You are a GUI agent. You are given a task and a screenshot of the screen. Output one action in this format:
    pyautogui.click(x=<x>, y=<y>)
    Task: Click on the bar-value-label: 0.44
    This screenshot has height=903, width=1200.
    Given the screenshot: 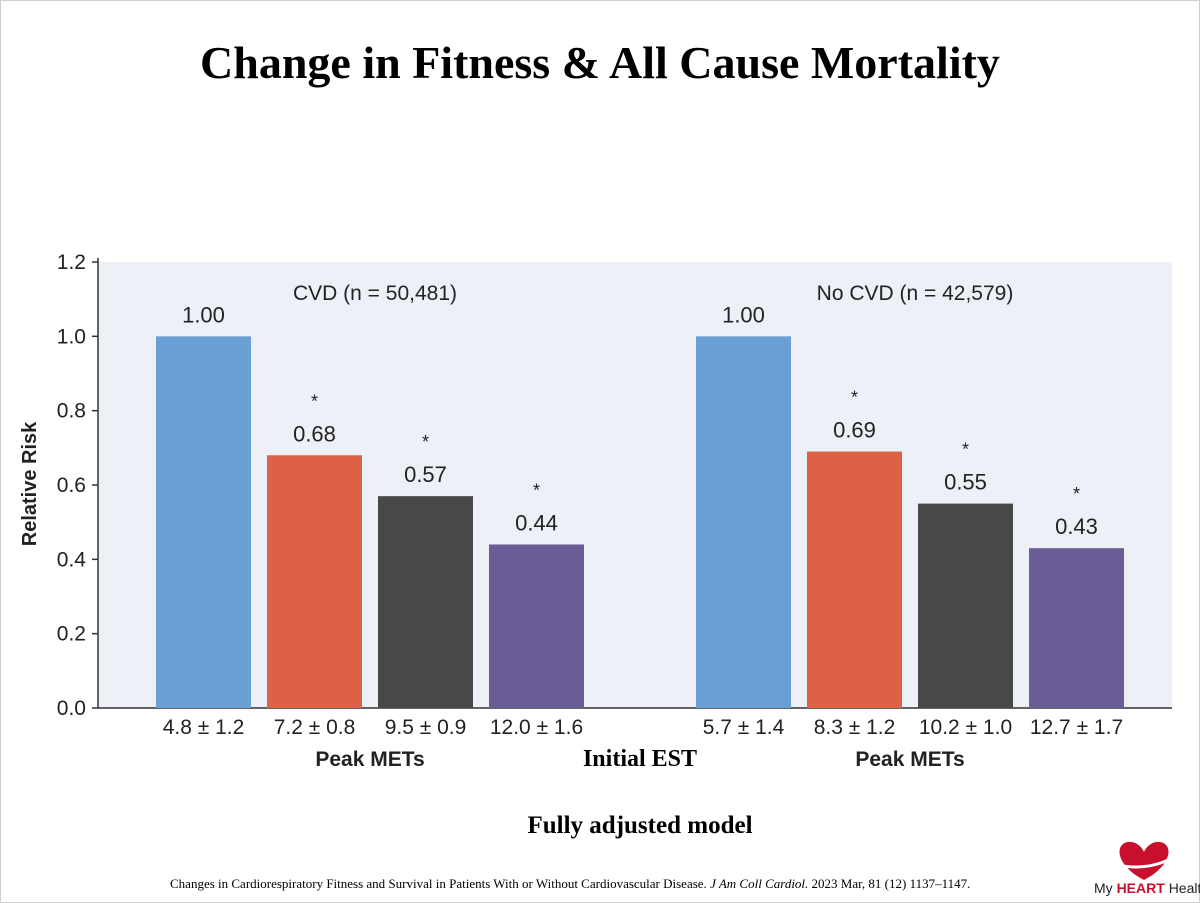 What is the action you would take?
    pyautogui.click(x=536, y=522)
    